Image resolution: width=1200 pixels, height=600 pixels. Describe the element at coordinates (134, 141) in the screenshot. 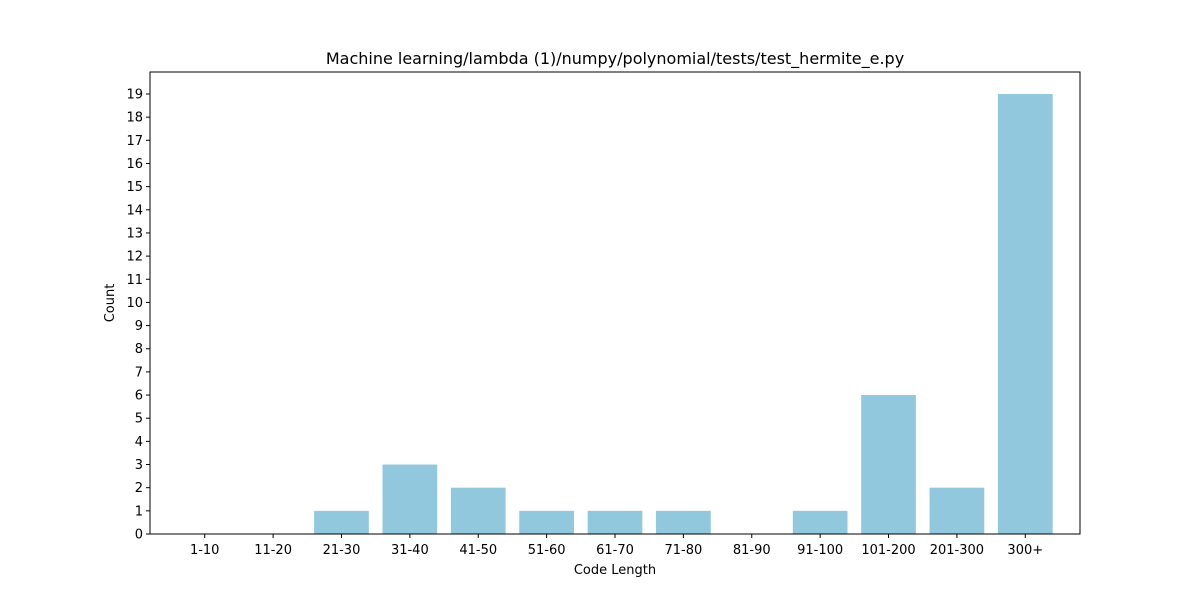

I see `y-tick-label: 17` at that location.